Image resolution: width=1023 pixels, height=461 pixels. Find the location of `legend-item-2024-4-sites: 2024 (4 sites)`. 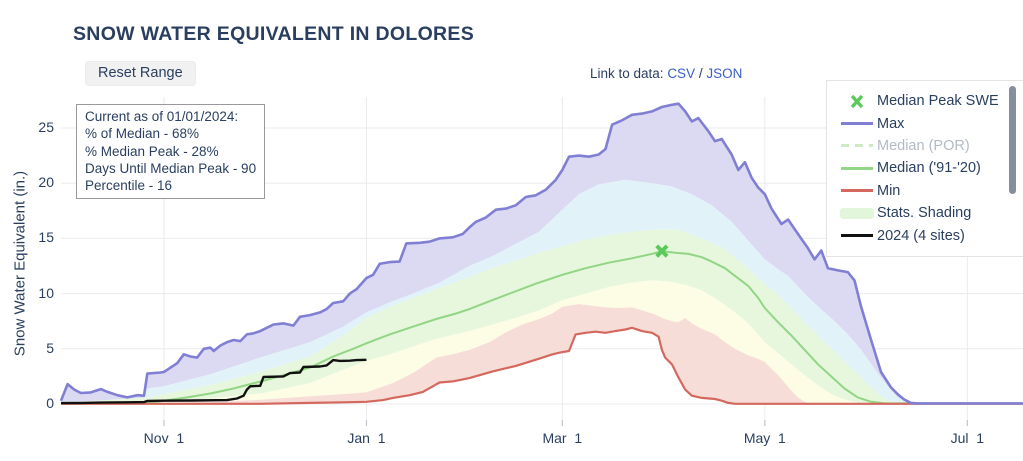

legend-item-2024-4-sites: 2024 (4 sites) is located at coordinates (930, 235).